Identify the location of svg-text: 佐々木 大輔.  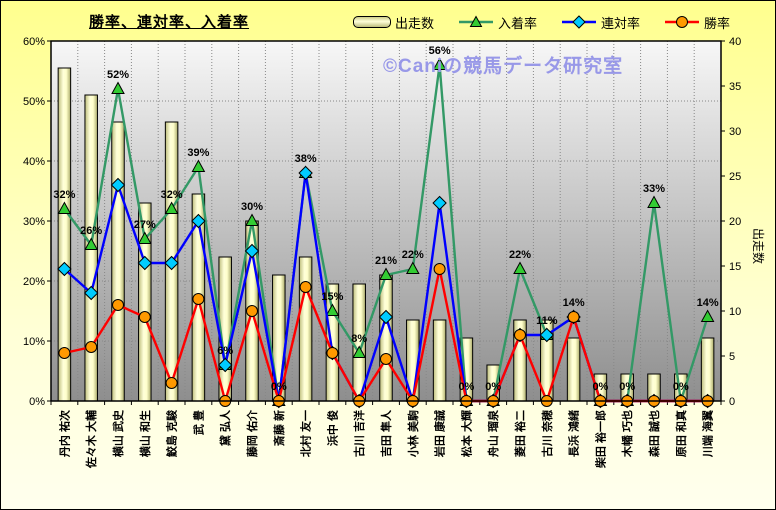
(91, 439).